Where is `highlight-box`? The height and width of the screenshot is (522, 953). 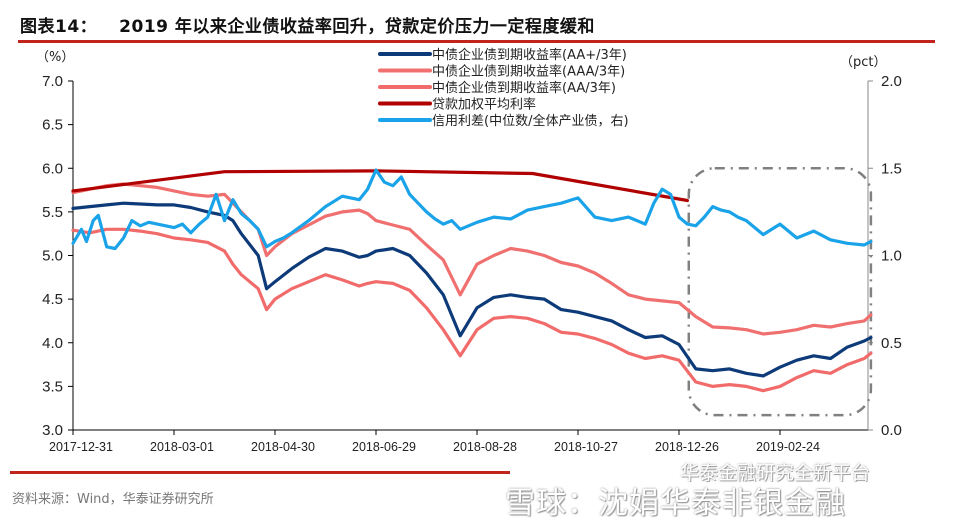 highlight-box is located at coordinates (780, 292).